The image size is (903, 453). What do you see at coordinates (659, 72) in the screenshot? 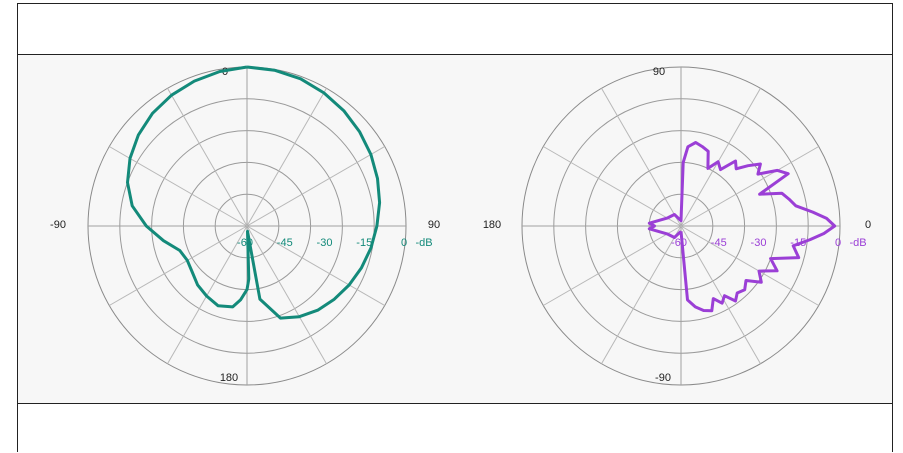
I see `angle-label-top: 90` at bounding box center [659, 72].